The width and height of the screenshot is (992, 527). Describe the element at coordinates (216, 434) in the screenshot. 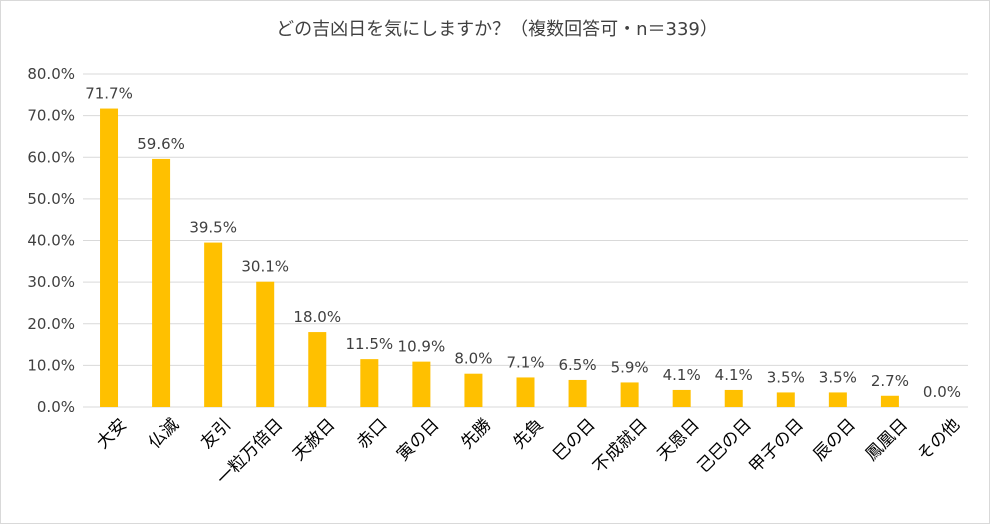

I see `category-label: 友引` at that location.